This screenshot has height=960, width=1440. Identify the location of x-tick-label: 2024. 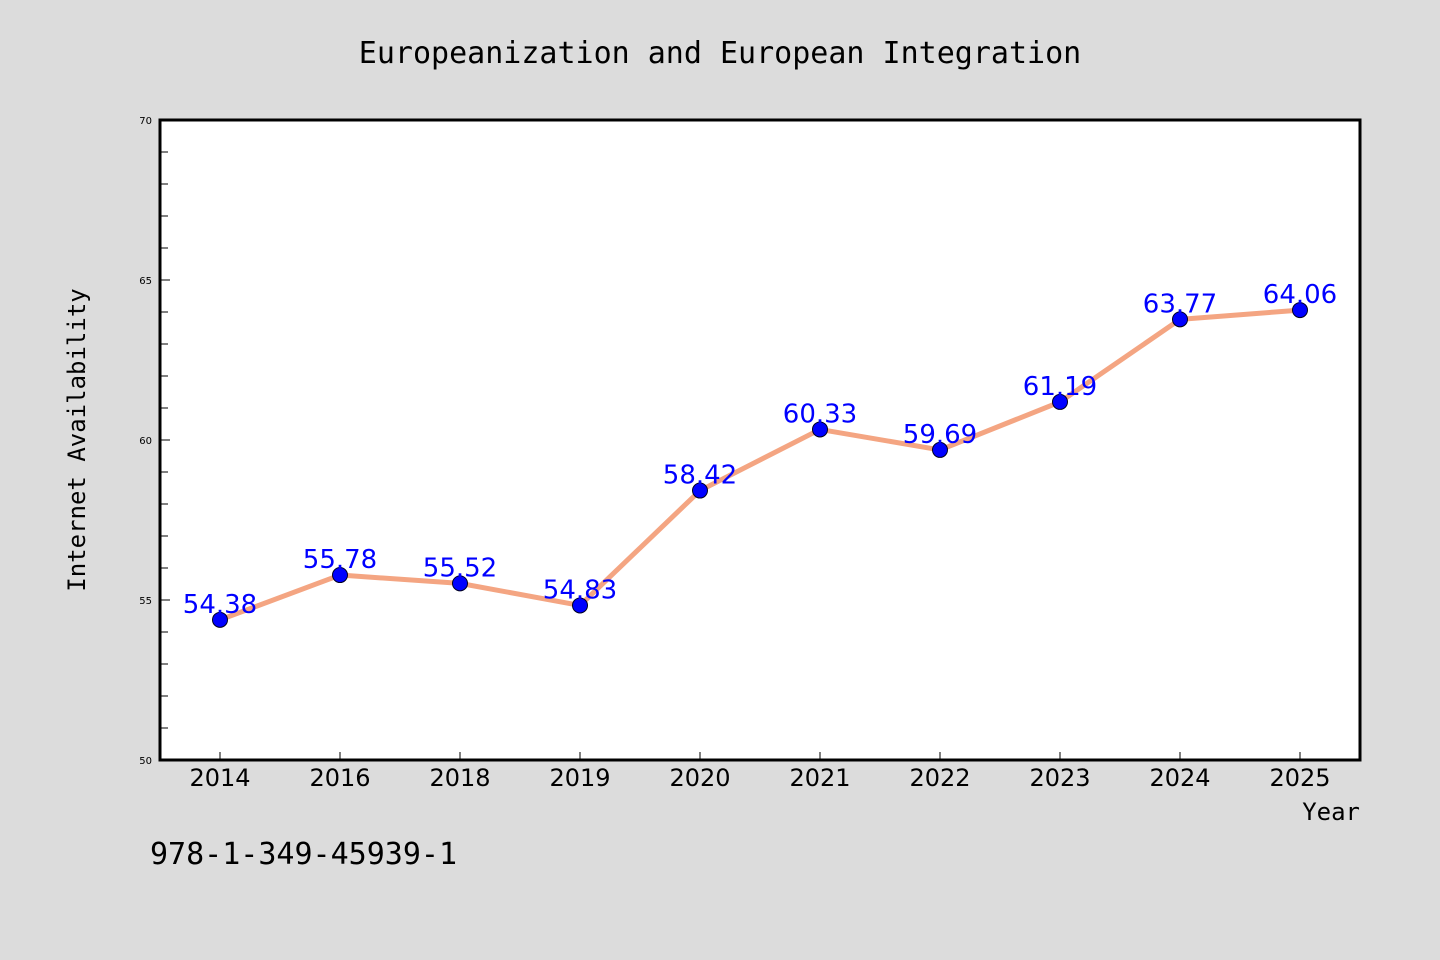
(1179, 778).